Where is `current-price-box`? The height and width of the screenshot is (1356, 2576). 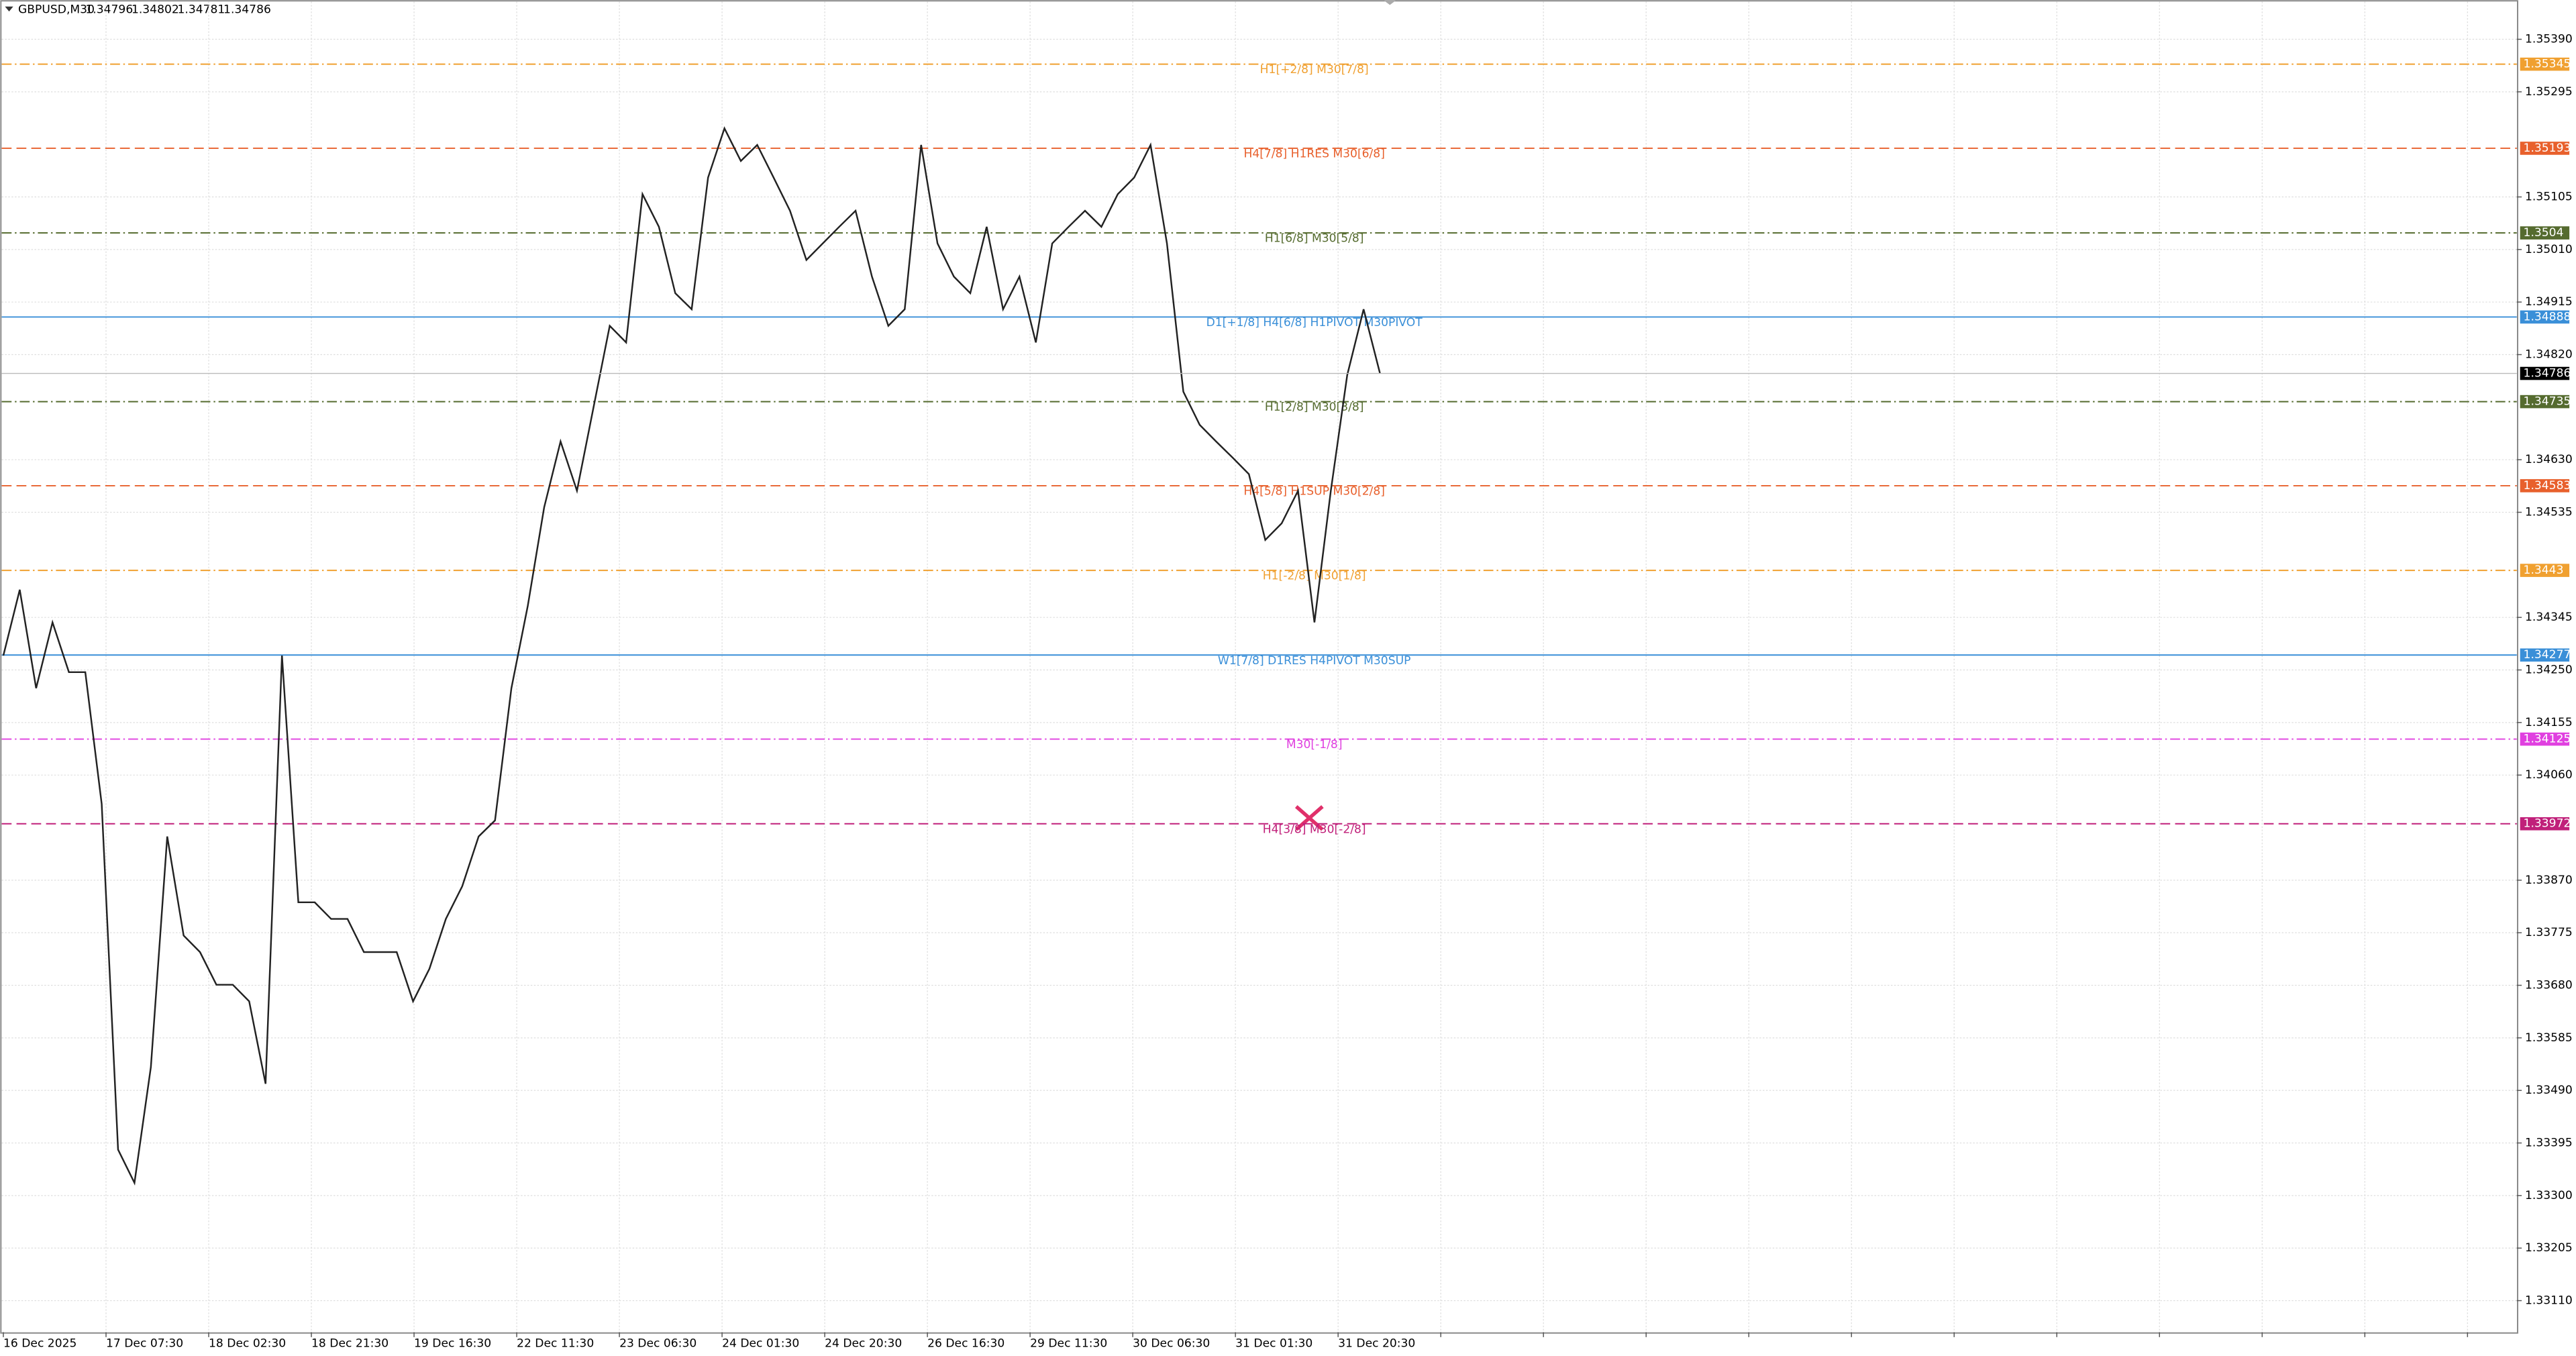
current-price-box is located at coordinates (2545, 373).